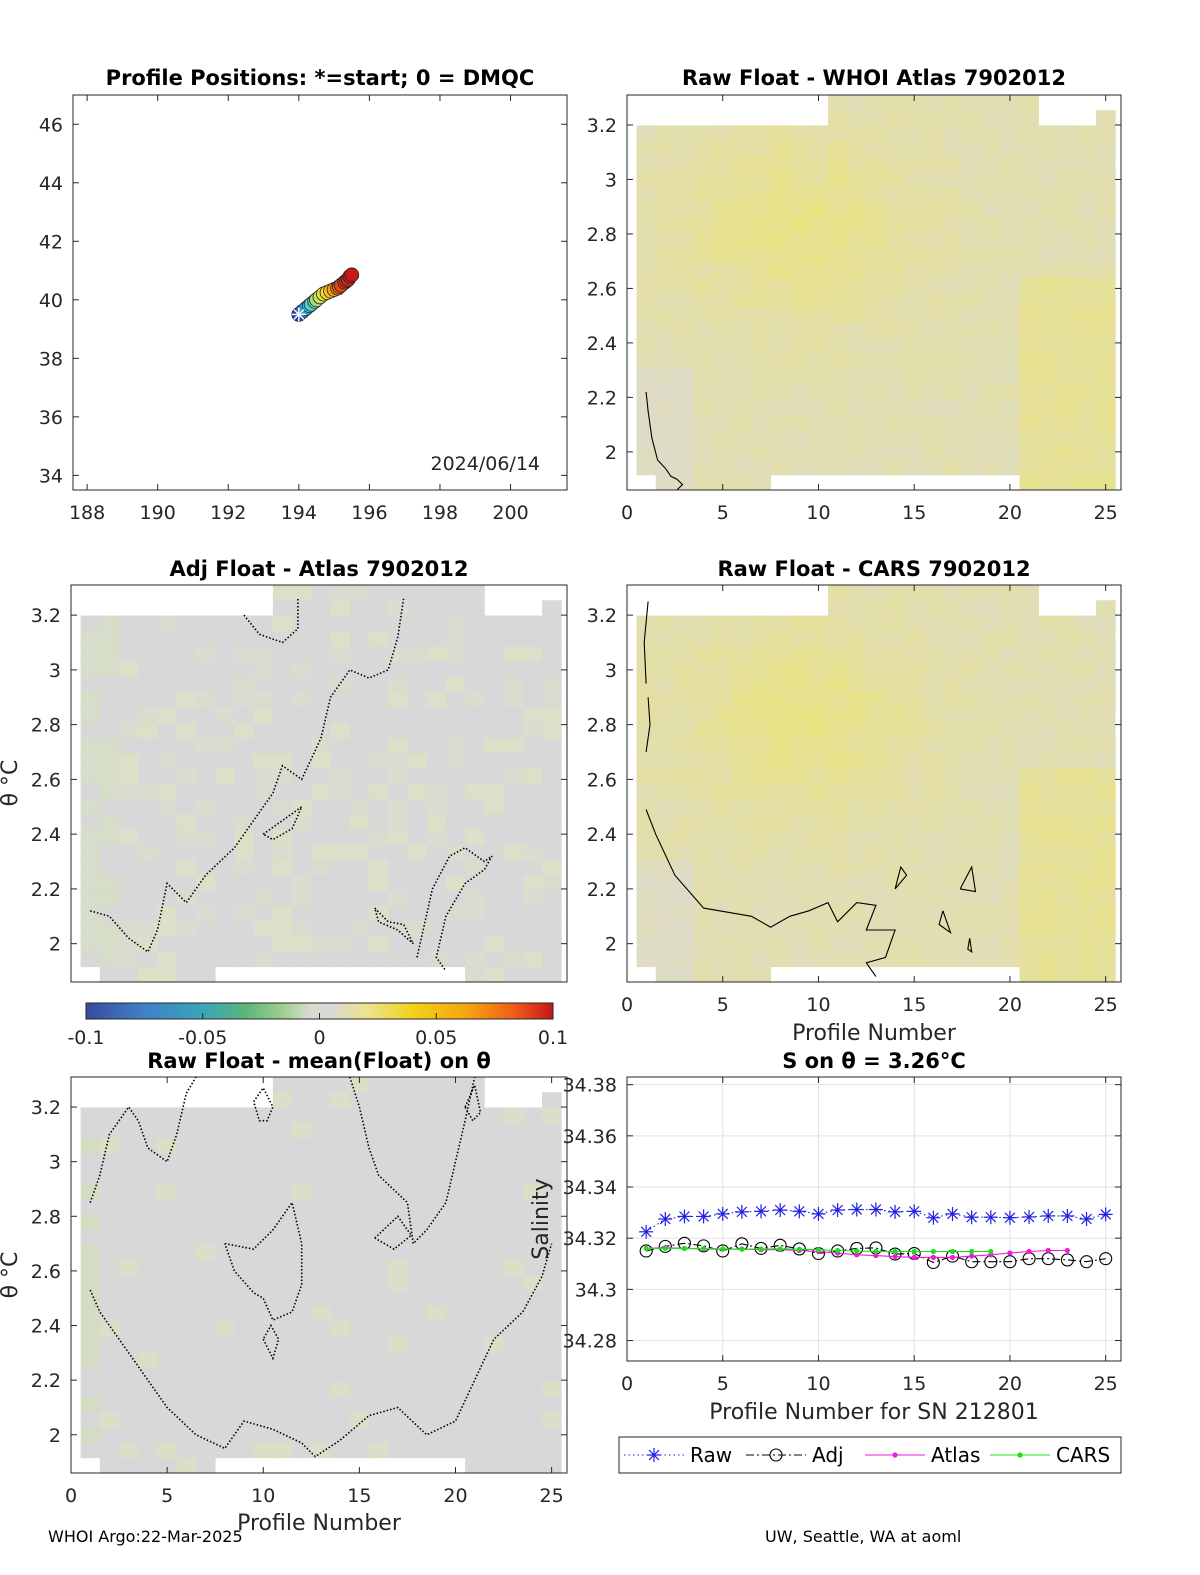 The image size is (1200, 1575). I want to click on salinity-legend: Raw Adj Atlas CARS, so click(870, 1455).